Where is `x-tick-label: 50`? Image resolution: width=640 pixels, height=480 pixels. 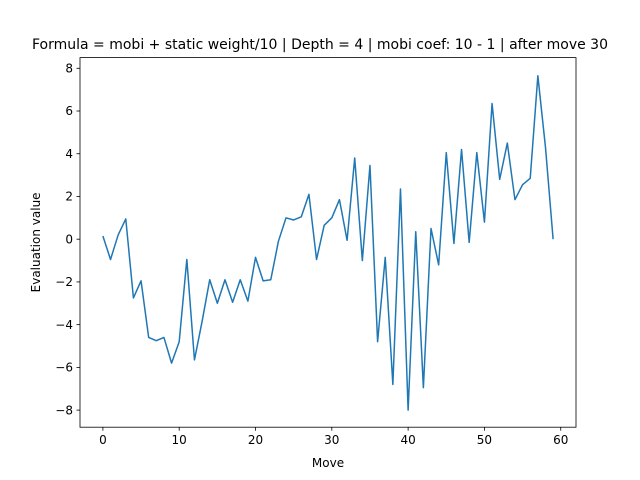
x-tick-label: 50 is located at coordinates (484, 440).